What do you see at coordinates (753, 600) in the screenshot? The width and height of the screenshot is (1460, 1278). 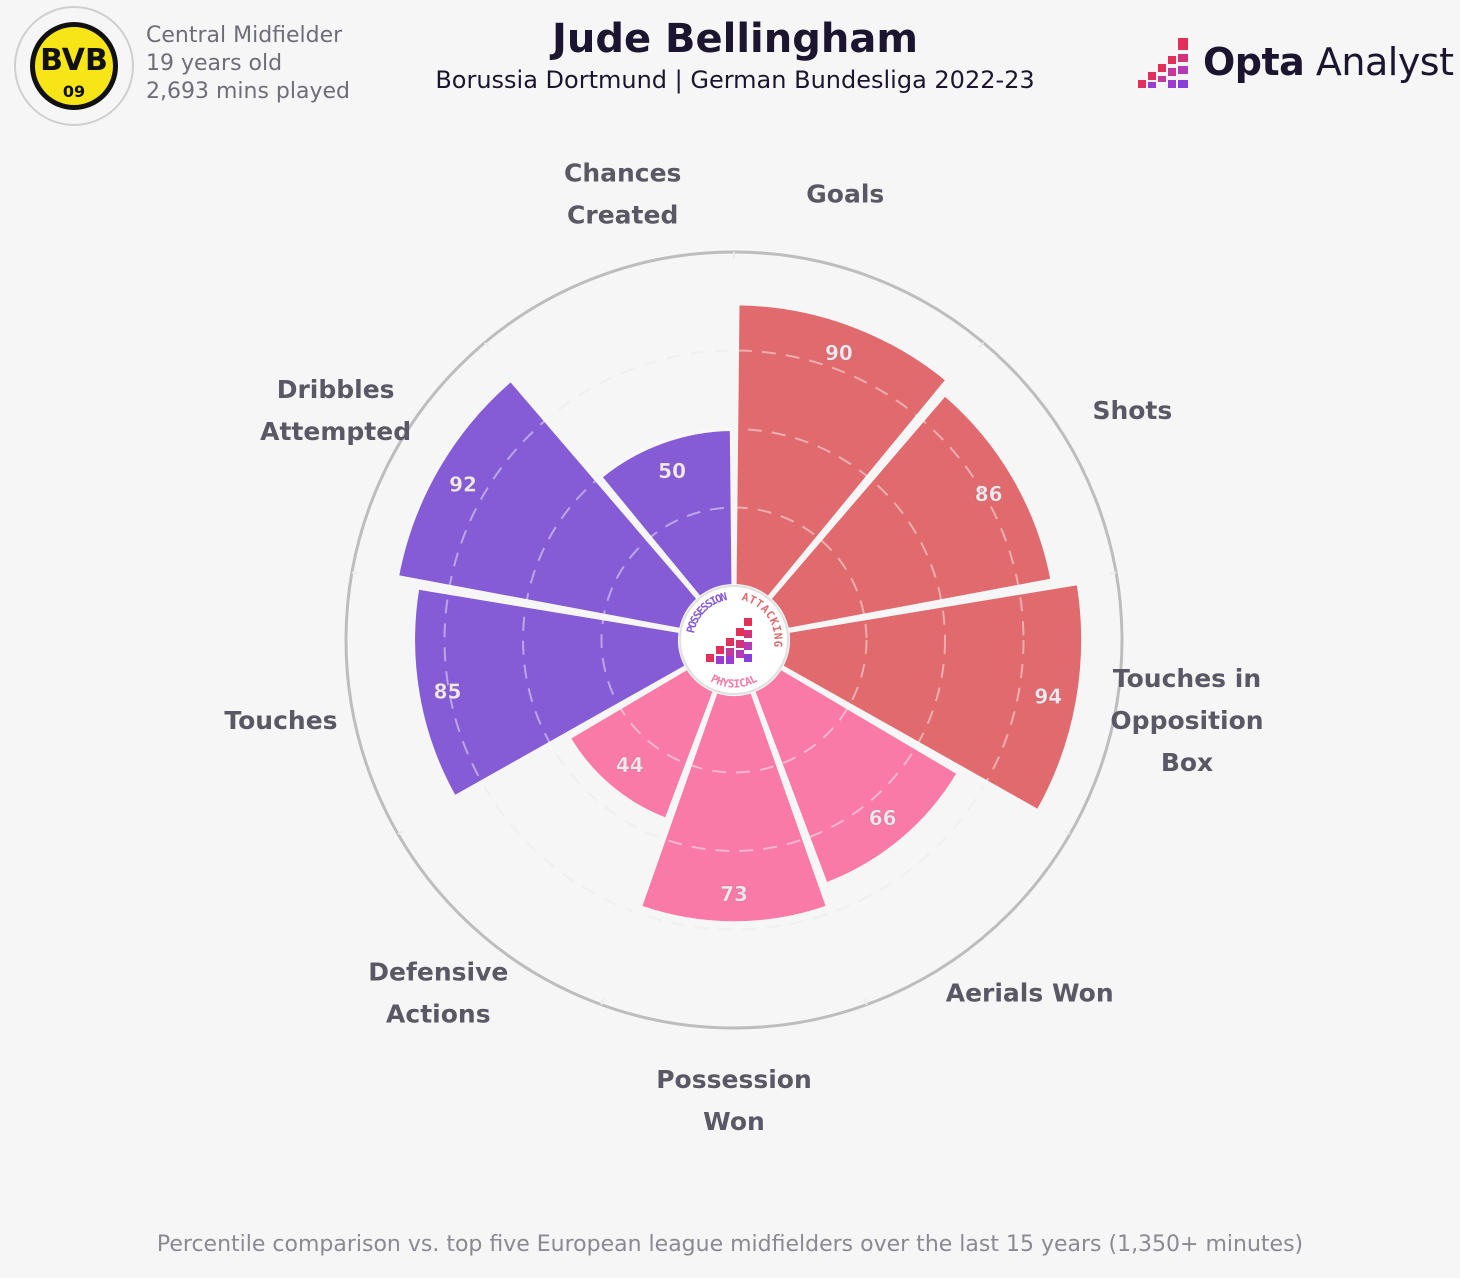 I see `hub-group-label-1: T` at bounding box center [753, 600].